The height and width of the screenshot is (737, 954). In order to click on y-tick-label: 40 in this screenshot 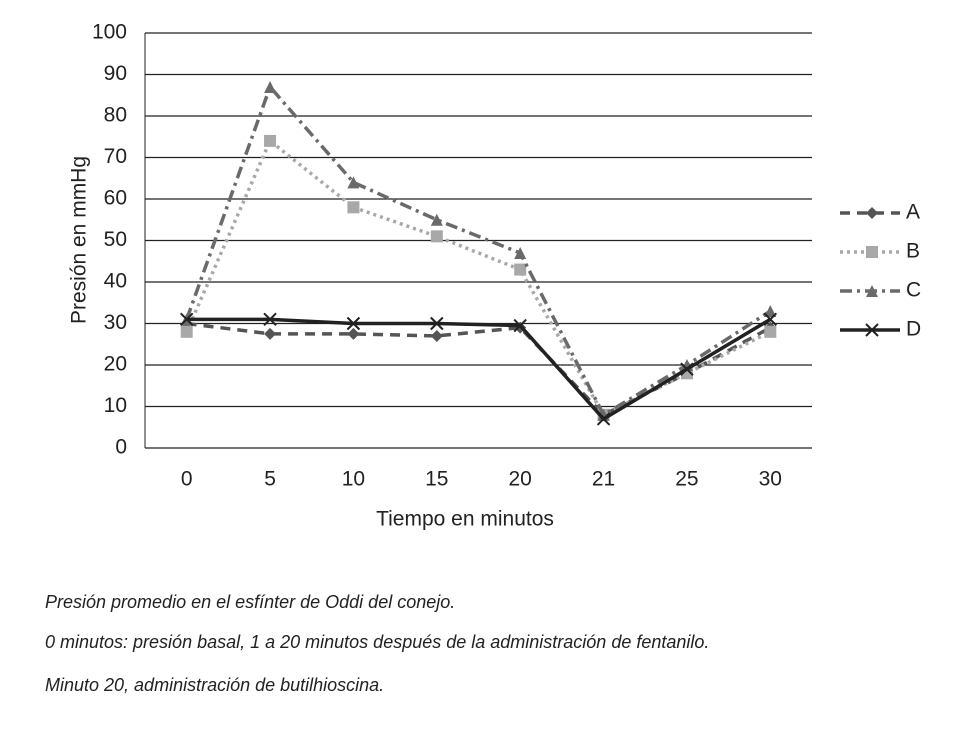, I will do `click(115, 281)`.